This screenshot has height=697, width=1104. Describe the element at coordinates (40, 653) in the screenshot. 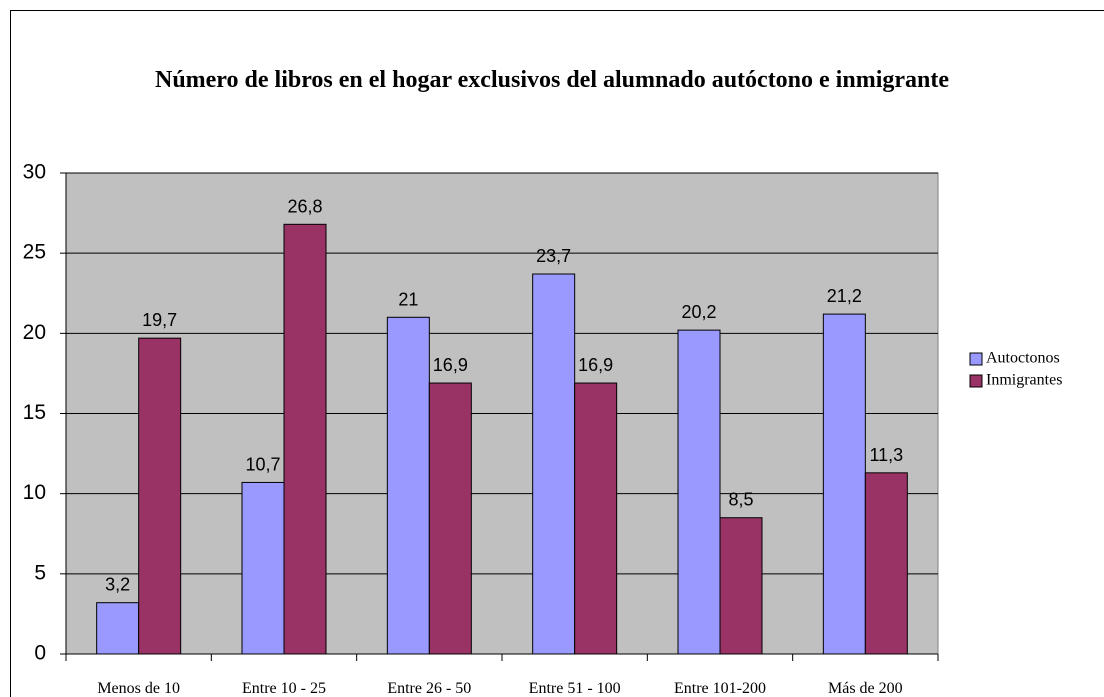

I see `y-tick-label: 0` at that location.